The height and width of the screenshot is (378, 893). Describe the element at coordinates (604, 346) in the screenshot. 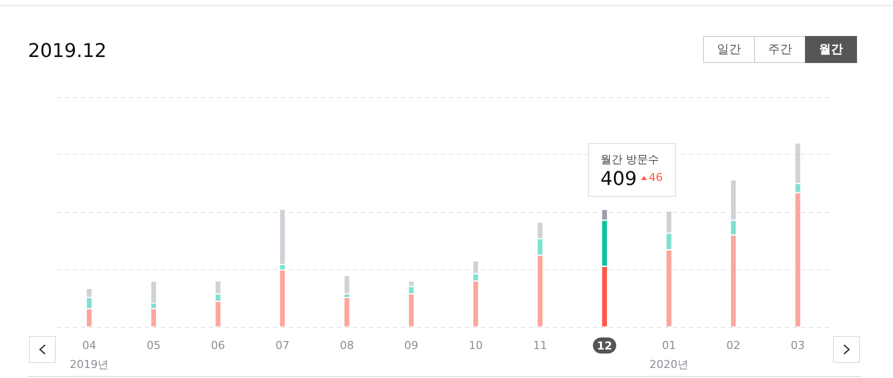

I see `x-tick-label: 12` at that location.